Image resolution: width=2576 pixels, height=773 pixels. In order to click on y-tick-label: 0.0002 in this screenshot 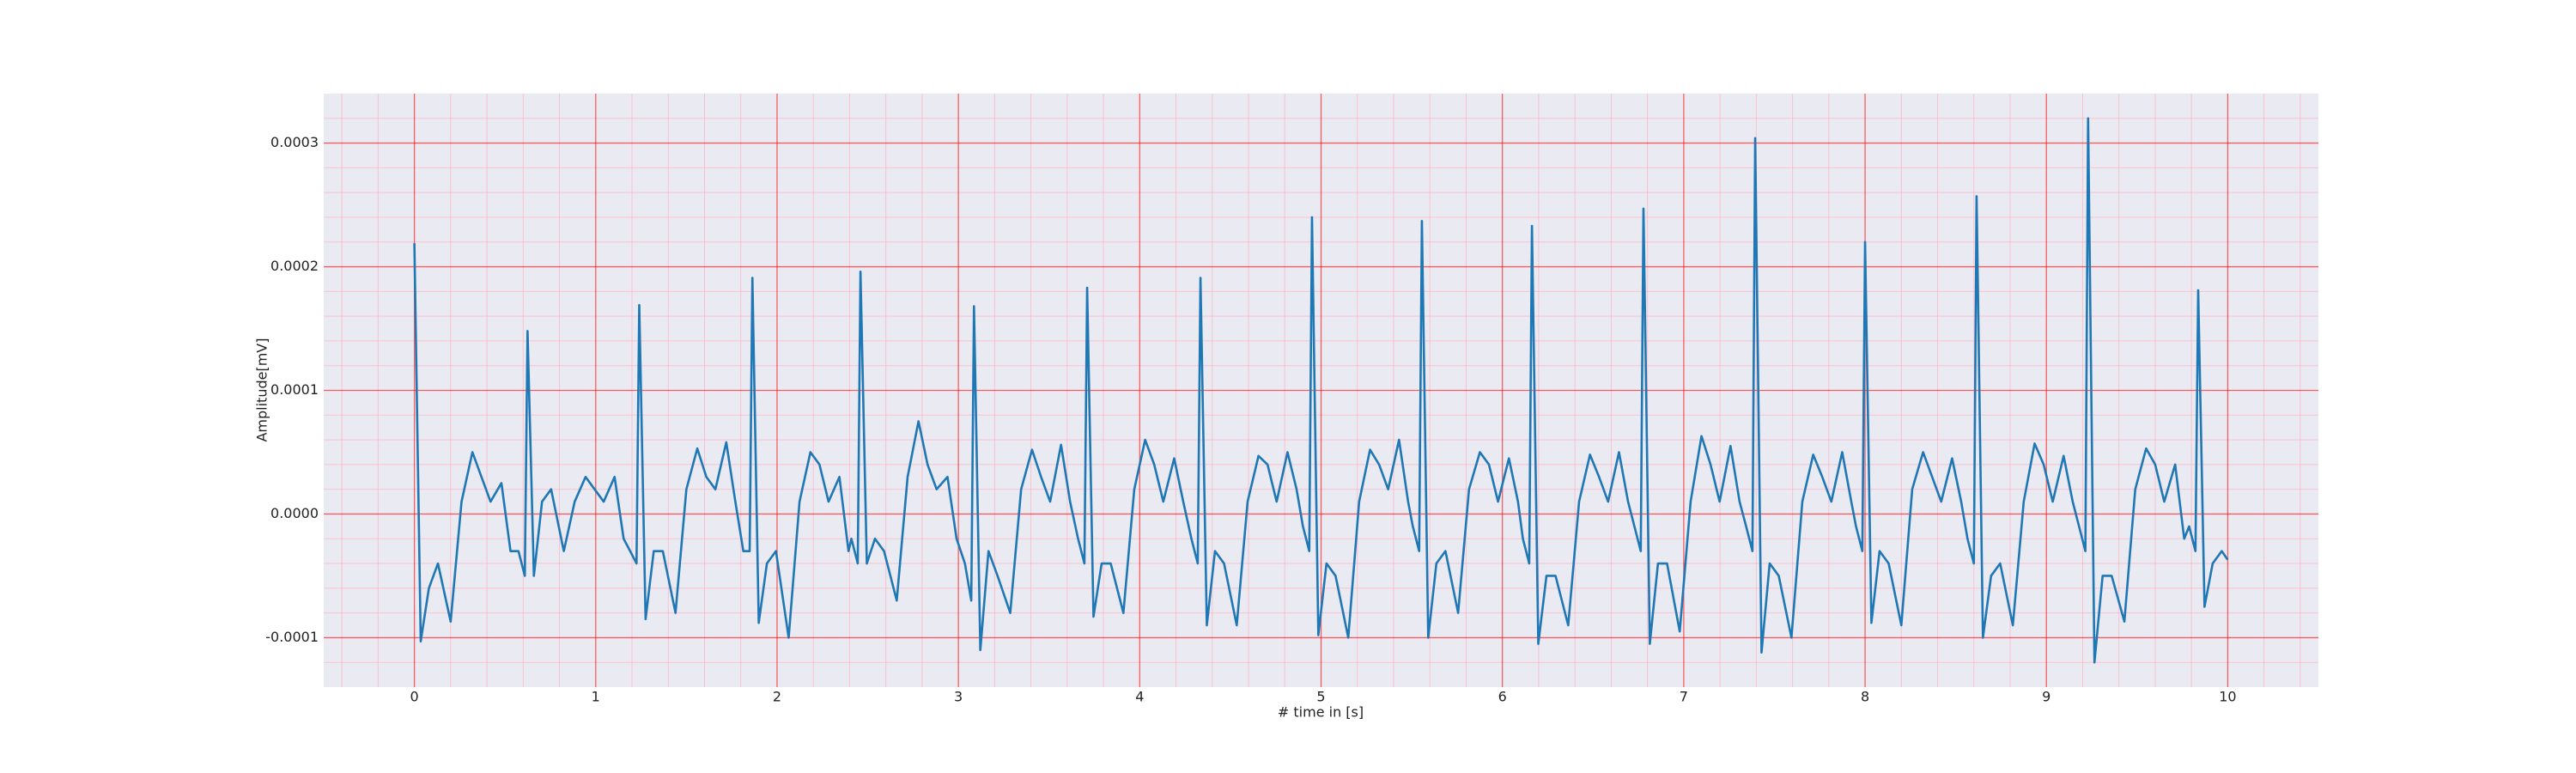, I will do `click(294, 266)`.